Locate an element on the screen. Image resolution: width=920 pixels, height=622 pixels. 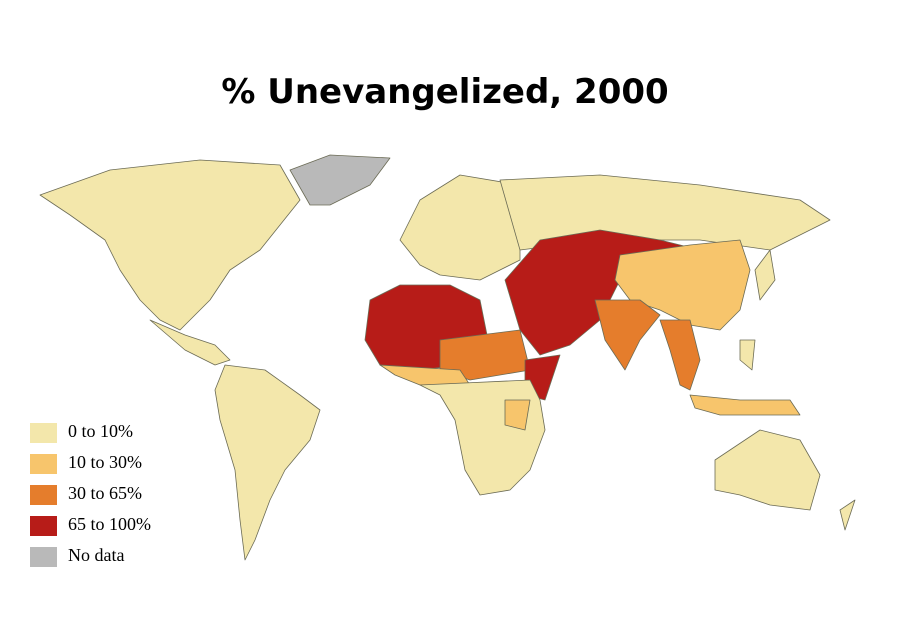
indonesia is located at coordinates (745, 405).